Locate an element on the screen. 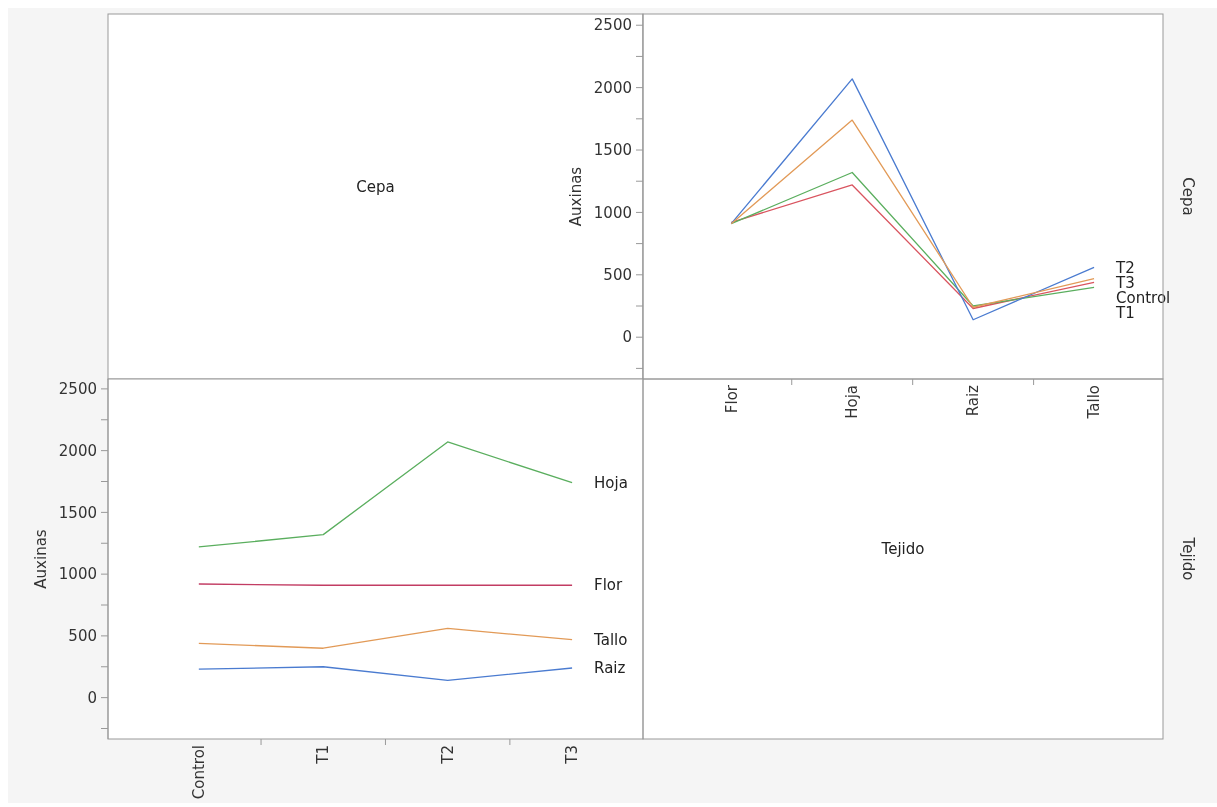 The image size is (1217, 807). x-tick-label: Flor is located at coordinates (731, 399).